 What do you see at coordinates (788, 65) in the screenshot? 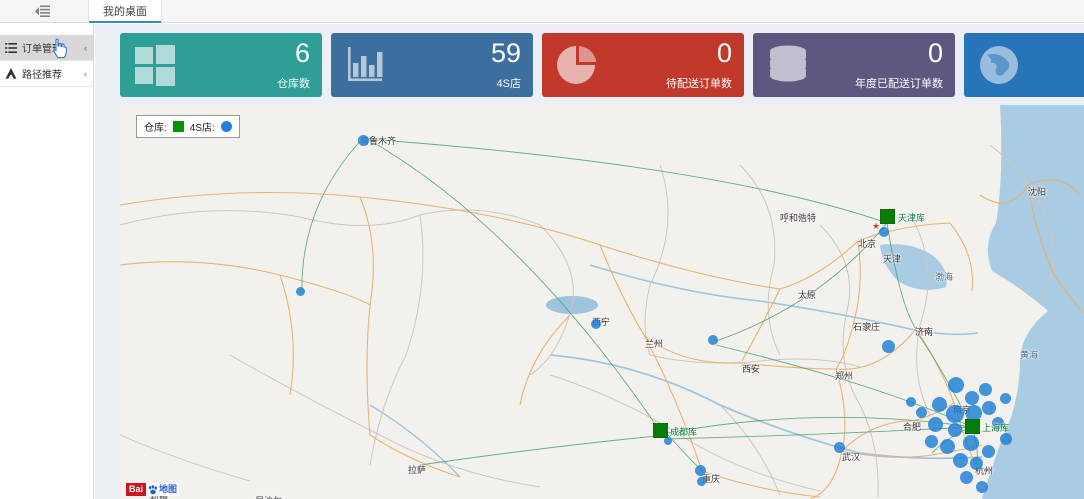
I see `database-icon` at bounding box center [788, 65].